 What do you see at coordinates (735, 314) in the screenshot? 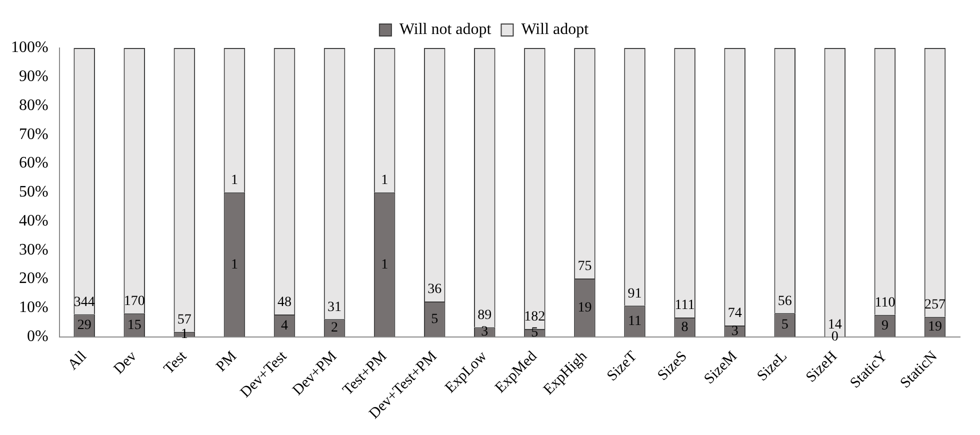
I see `annotation: 74` at bounding box center [735, 314].